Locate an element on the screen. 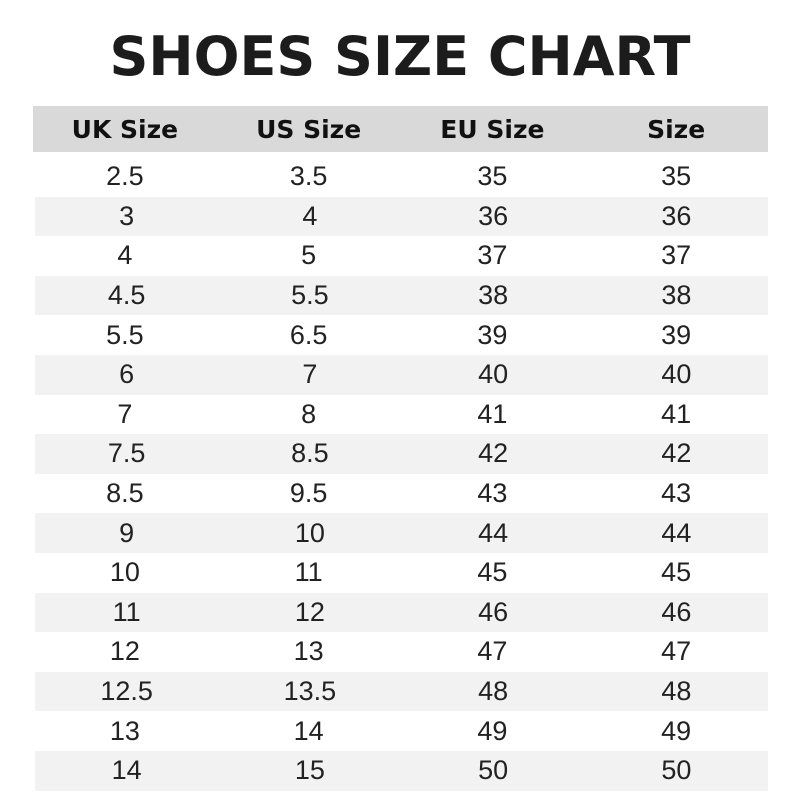  table-row: 7.5 8.5 42 42 is located at coordinates (401, 454).